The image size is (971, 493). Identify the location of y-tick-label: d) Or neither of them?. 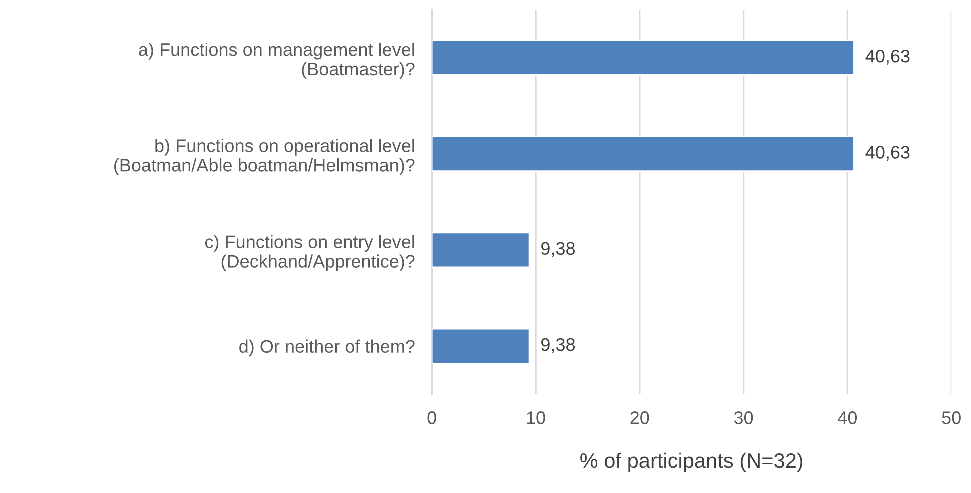
(327, 348).